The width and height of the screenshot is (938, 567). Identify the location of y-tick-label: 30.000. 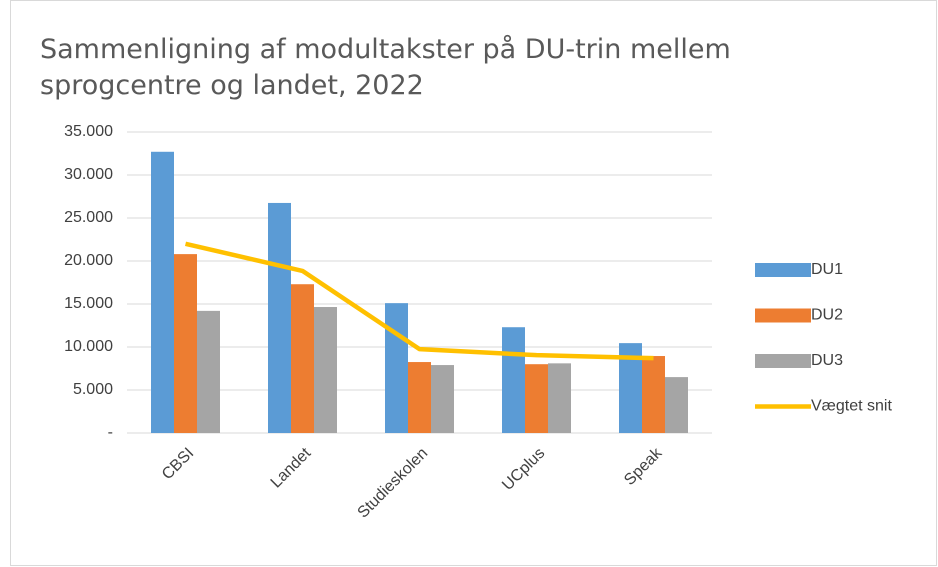
(88, 174).